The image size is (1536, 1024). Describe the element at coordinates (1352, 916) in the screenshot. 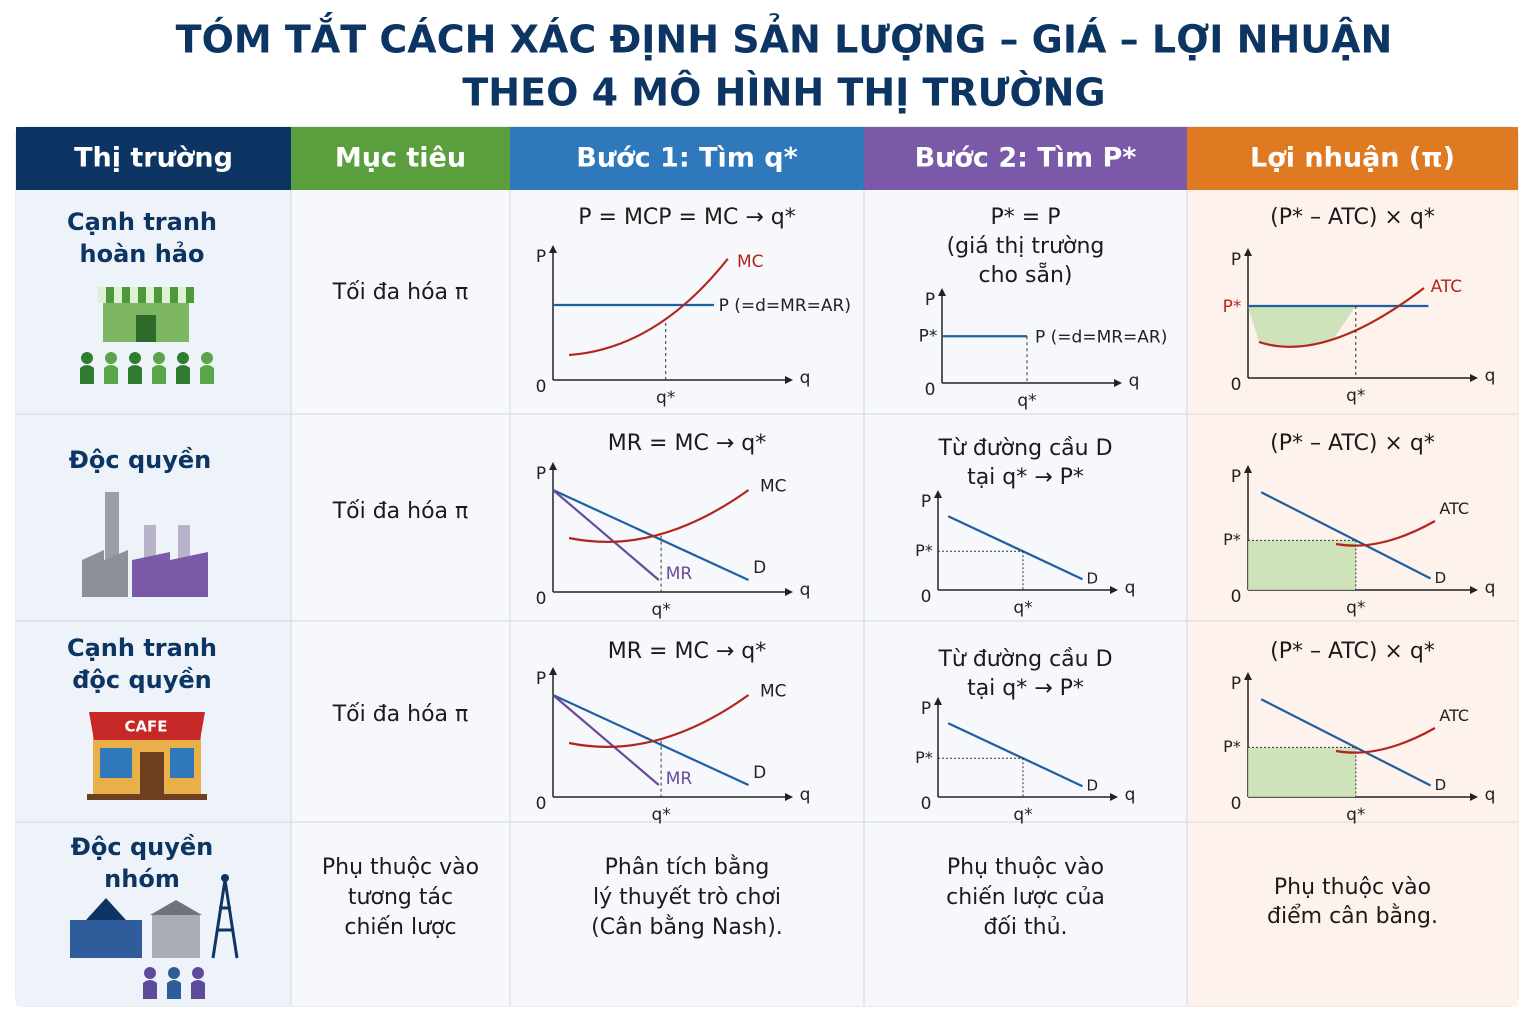

I see `cell-text: điểm cân bằng.` at that location.